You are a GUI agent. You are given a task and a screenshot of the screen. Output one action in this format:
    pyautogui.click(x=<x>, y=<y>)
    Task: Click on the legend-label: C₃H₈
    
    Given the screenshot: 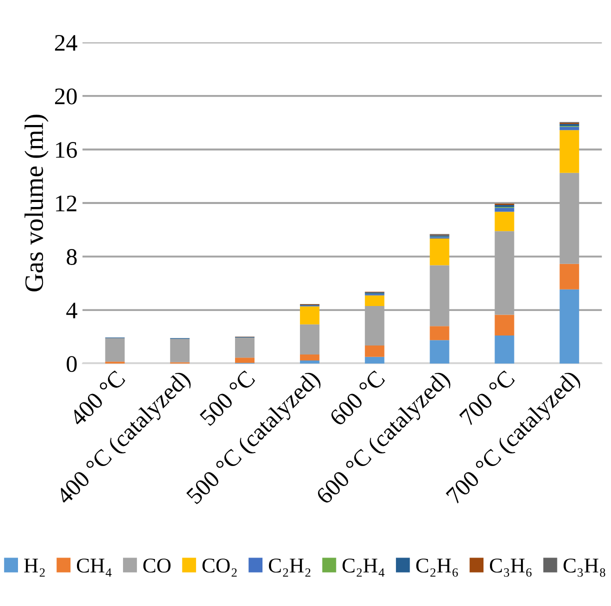 What is the action you would take?
    pyautogui.click(x=585, y=567)
    